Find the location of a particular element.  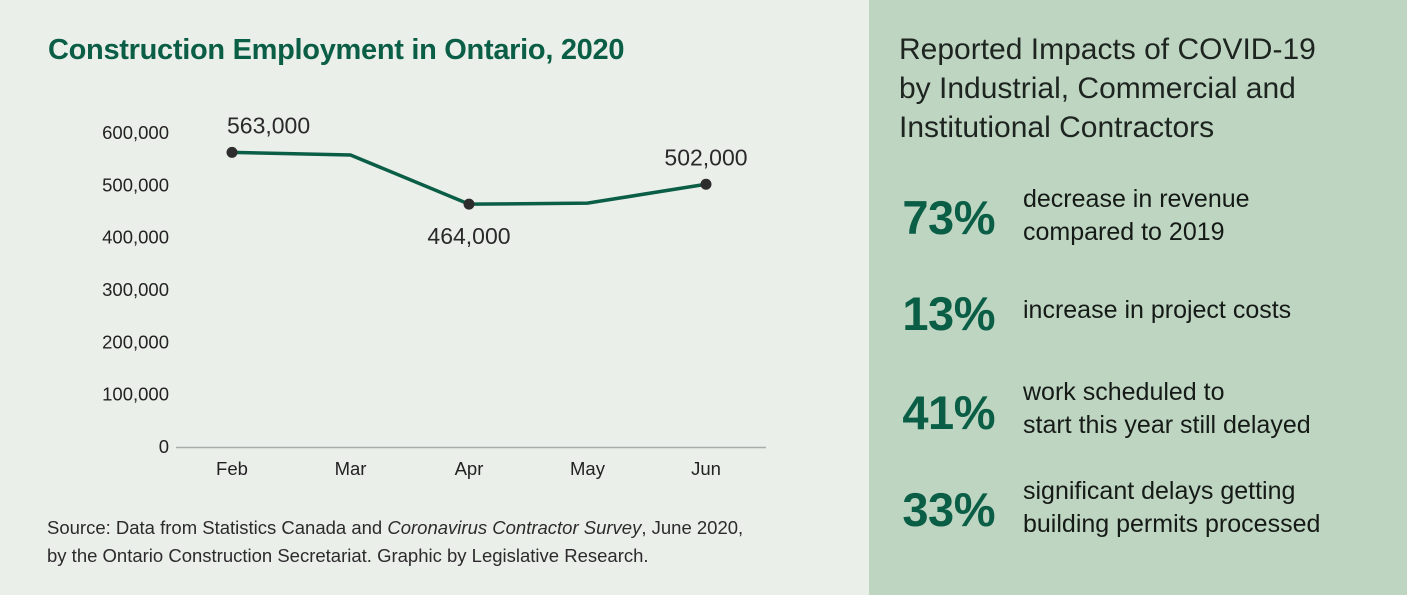

stat-value: 13% is located at coordinates (948, 313).